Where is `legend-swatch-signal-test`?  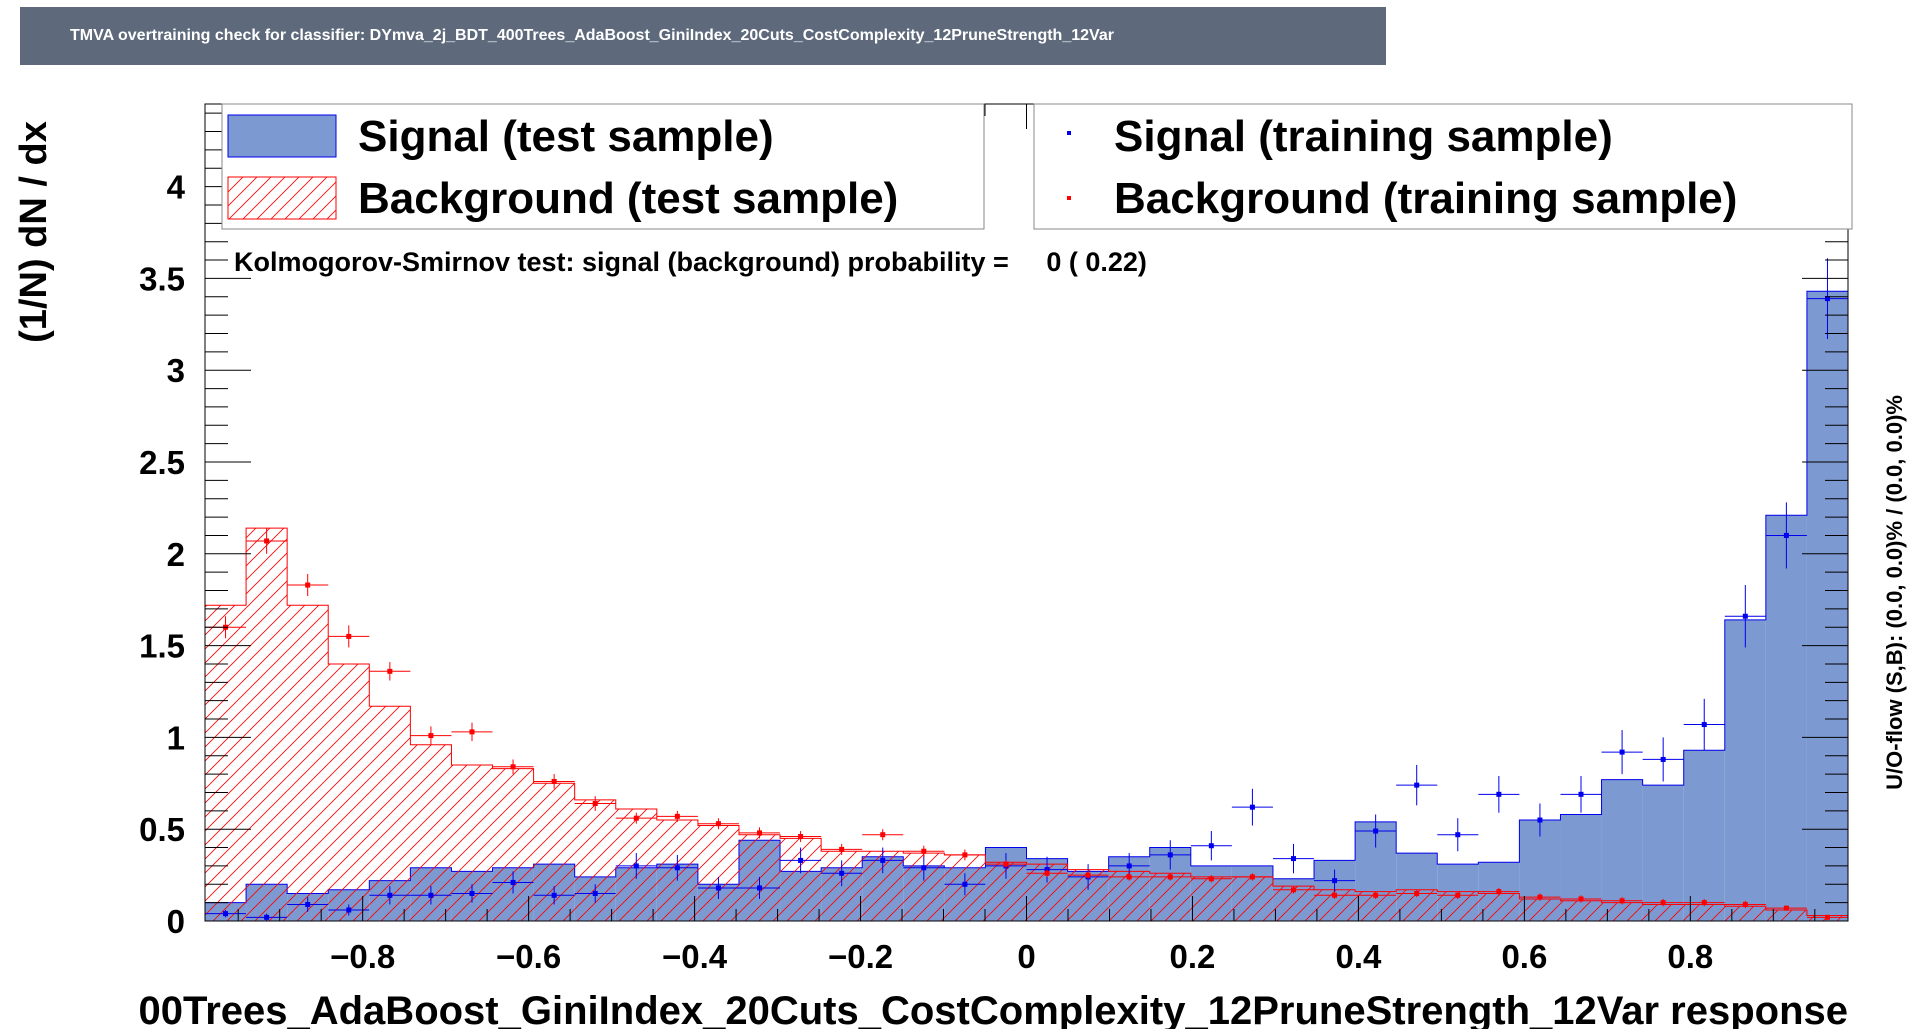
legend-swatch-signal-test is located at coordinates (282, 136).